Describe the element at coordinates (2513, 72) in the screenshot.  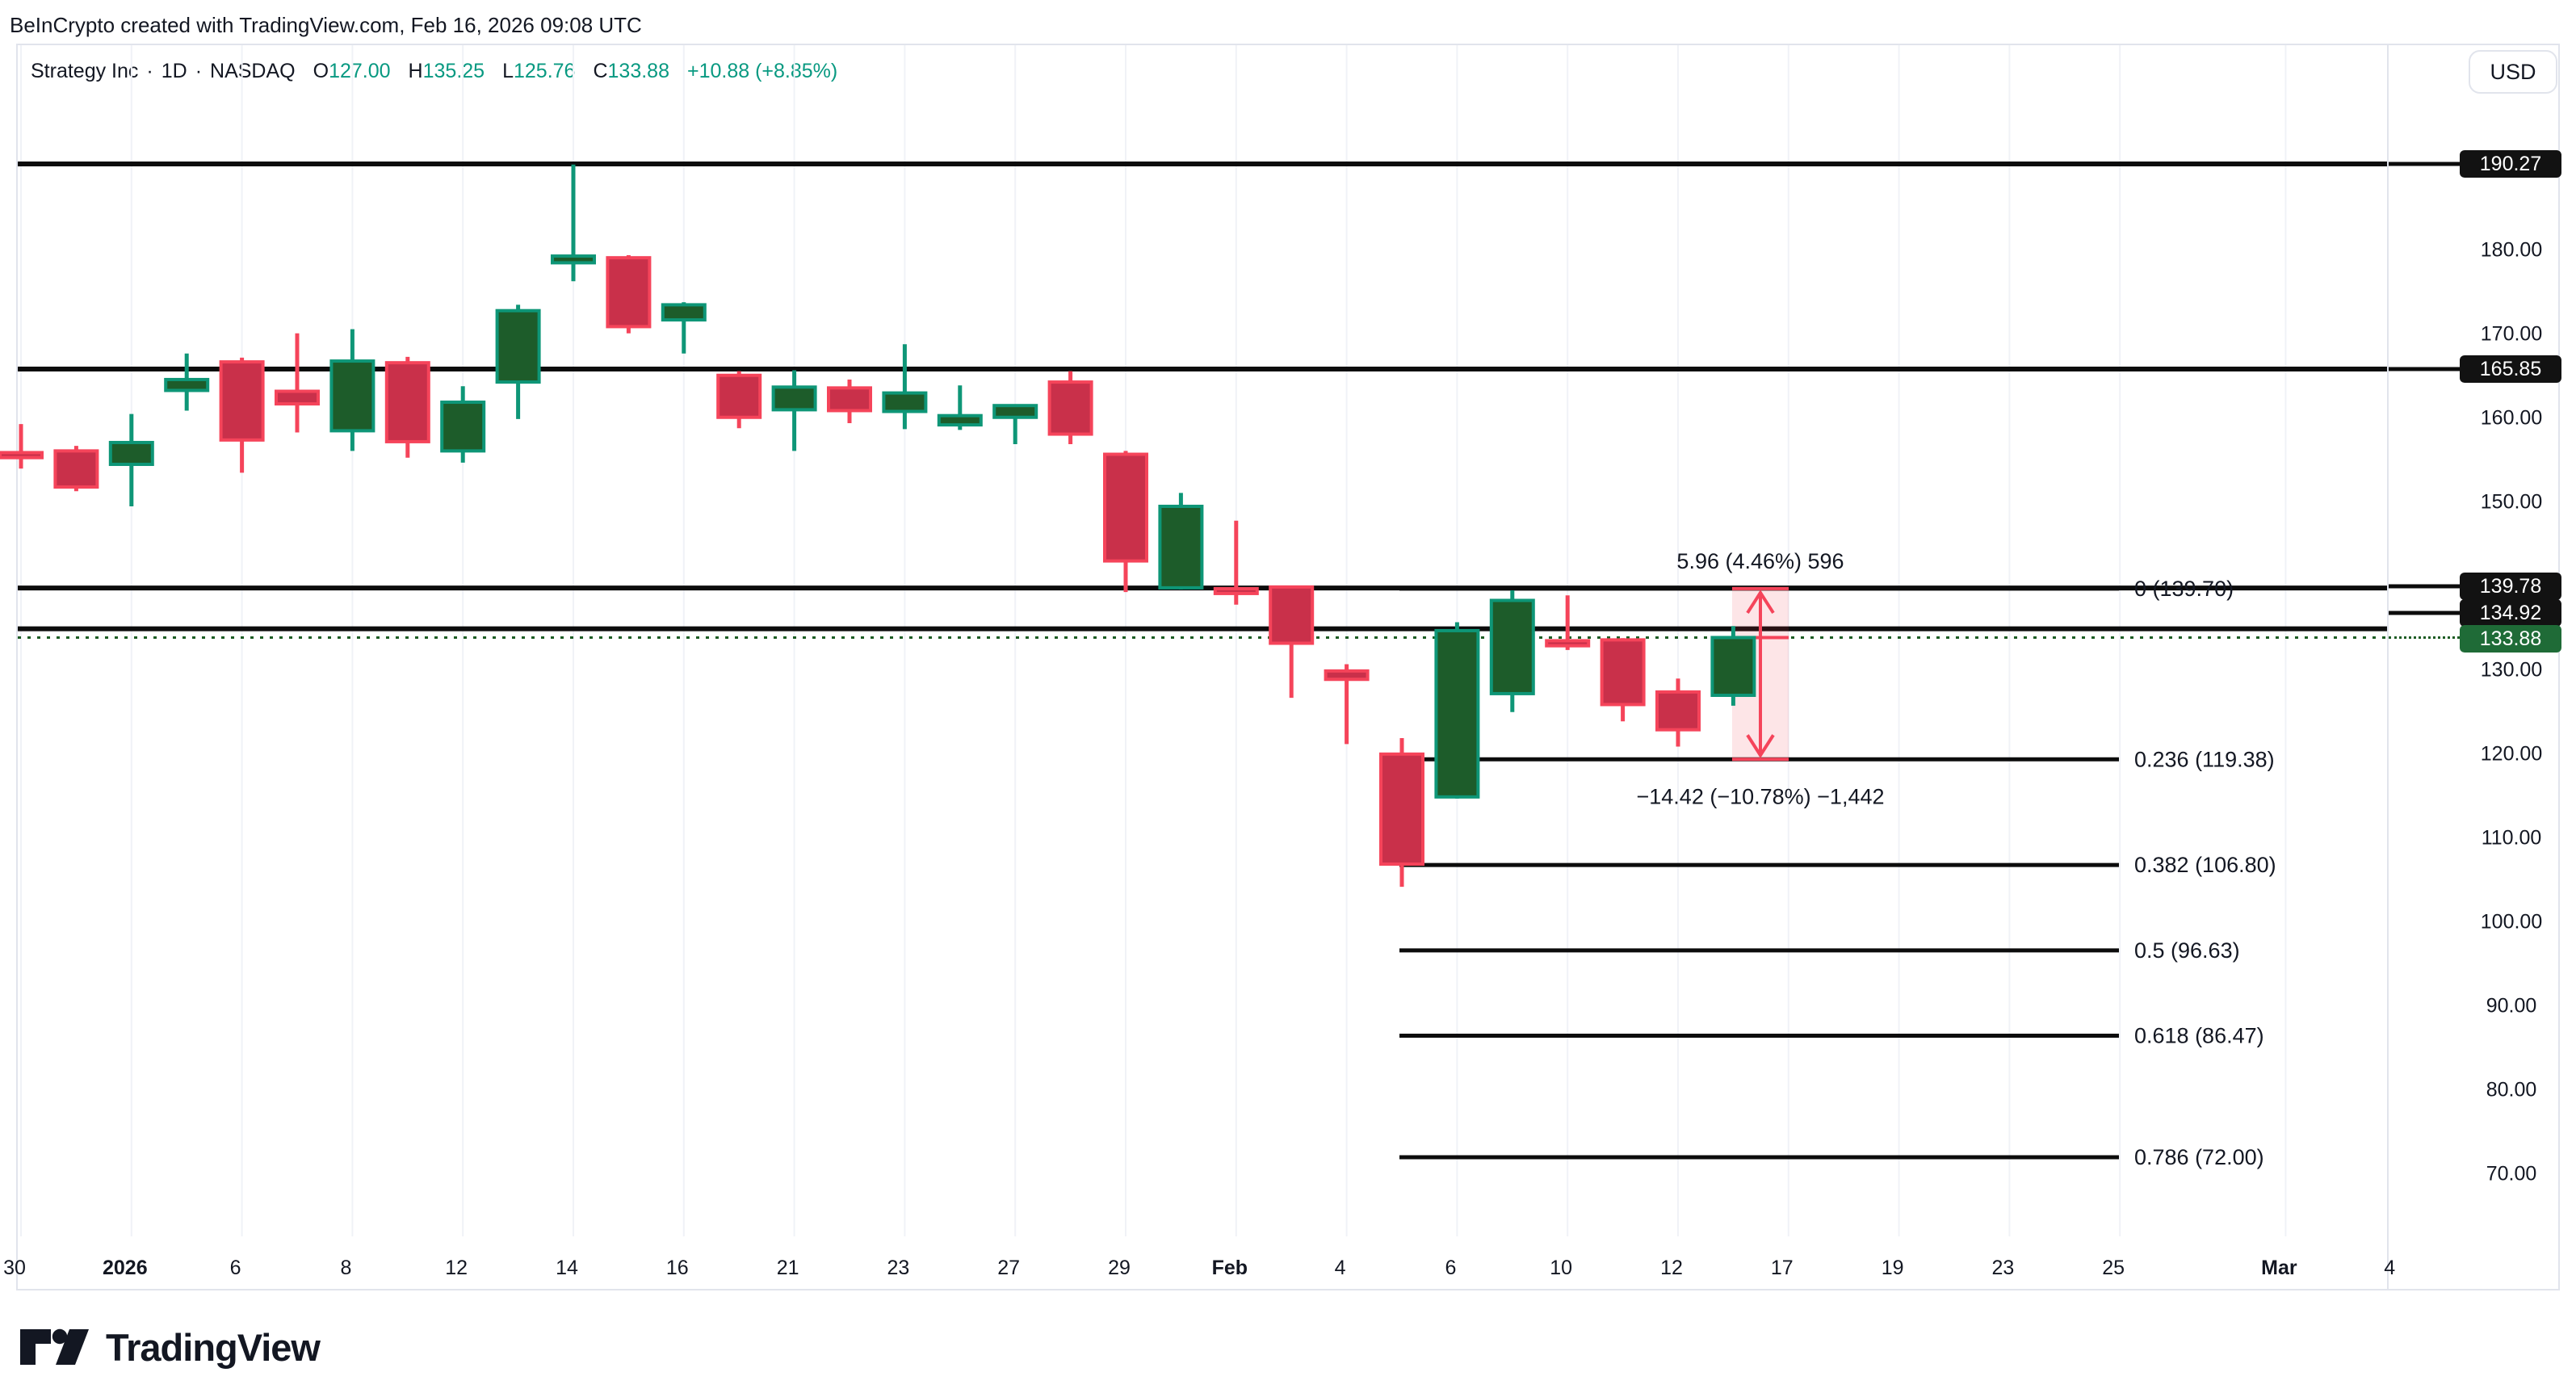
I see `currency-toggle-button: USD` at that location.